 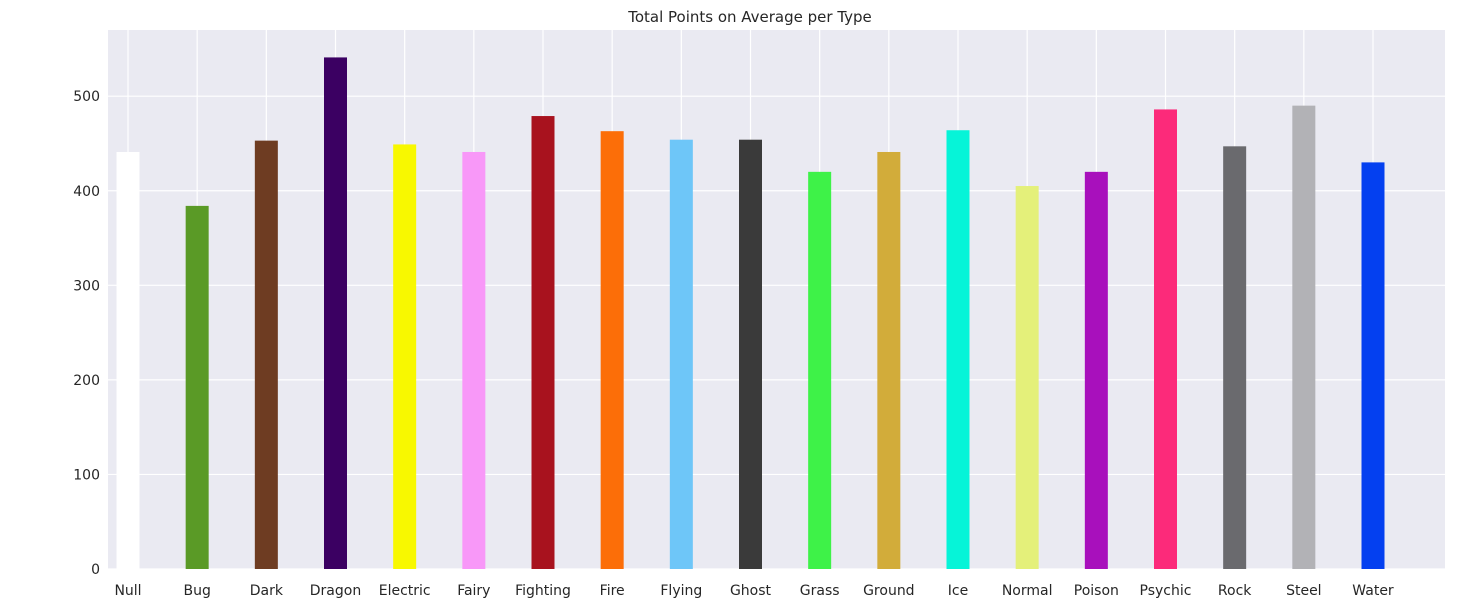 I want to click on bar-electric, so click(x=405, y=356).